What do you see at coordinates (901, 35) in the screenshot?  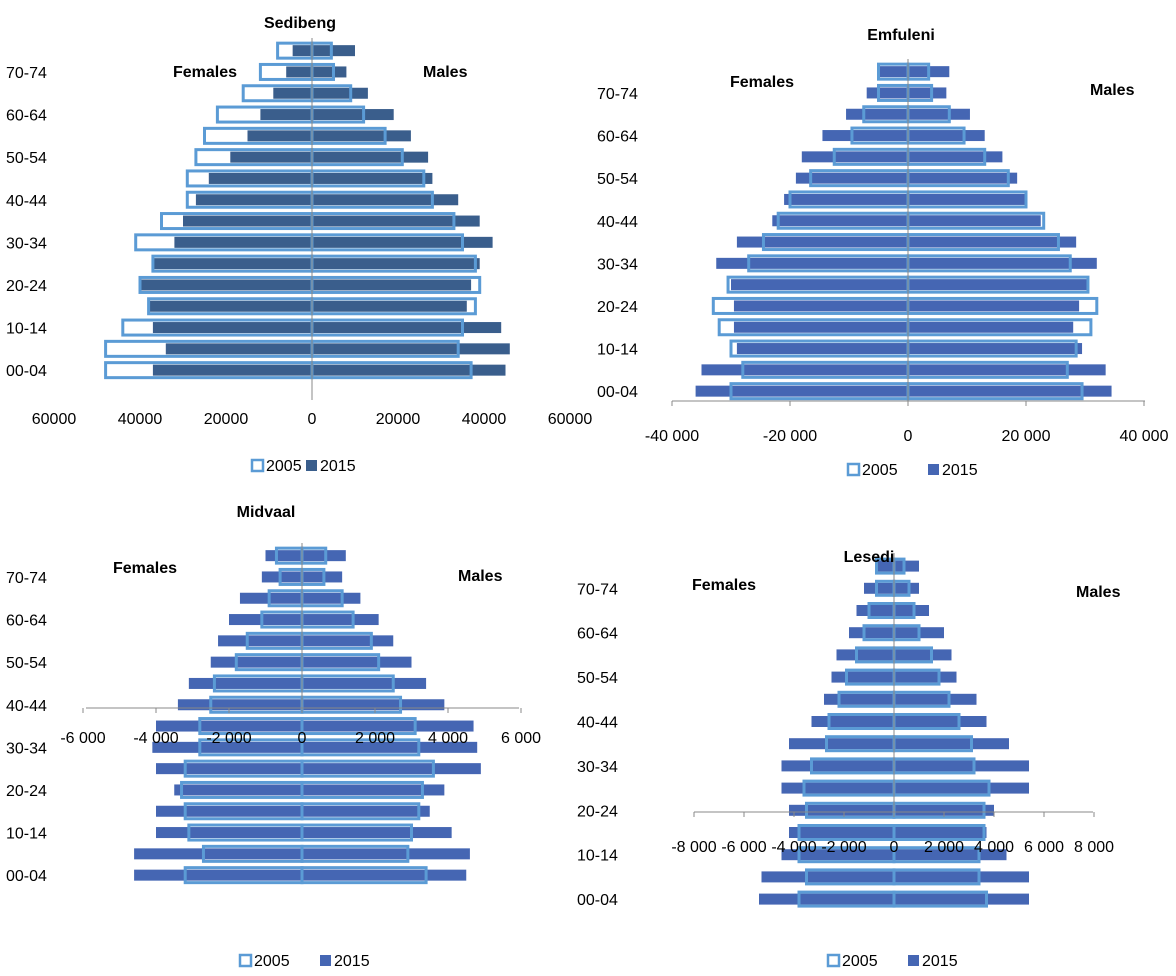 I see `chart-title: Emfuleni` at bounding box center [901, 35].